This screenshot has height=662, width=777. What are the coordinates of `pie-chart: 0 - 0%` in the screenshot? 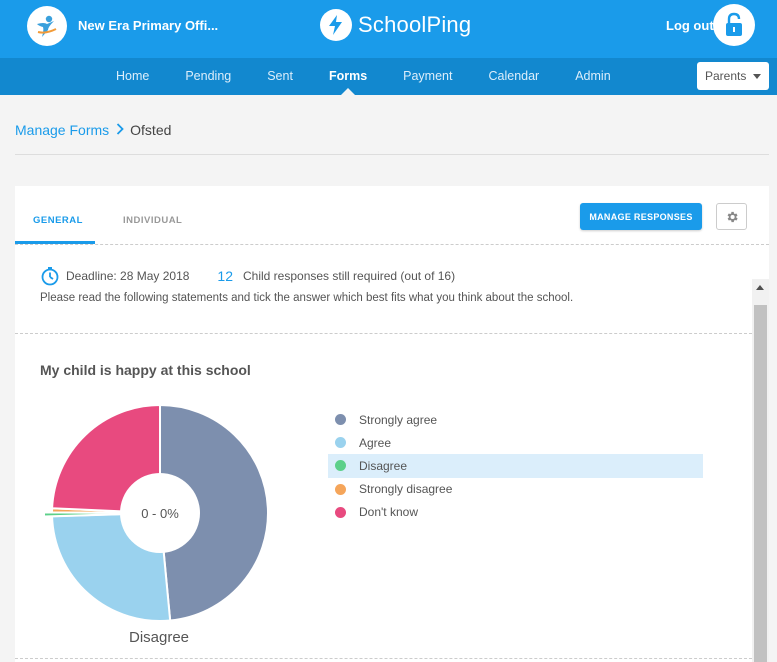 It's located at (160, 509).